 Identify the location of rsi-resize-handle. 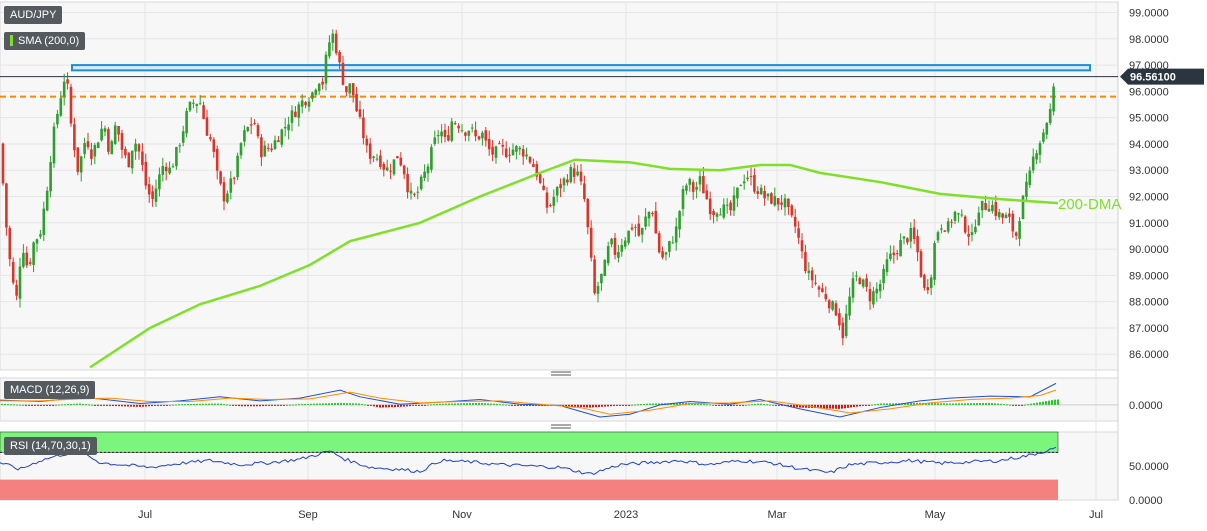
(561, 426).